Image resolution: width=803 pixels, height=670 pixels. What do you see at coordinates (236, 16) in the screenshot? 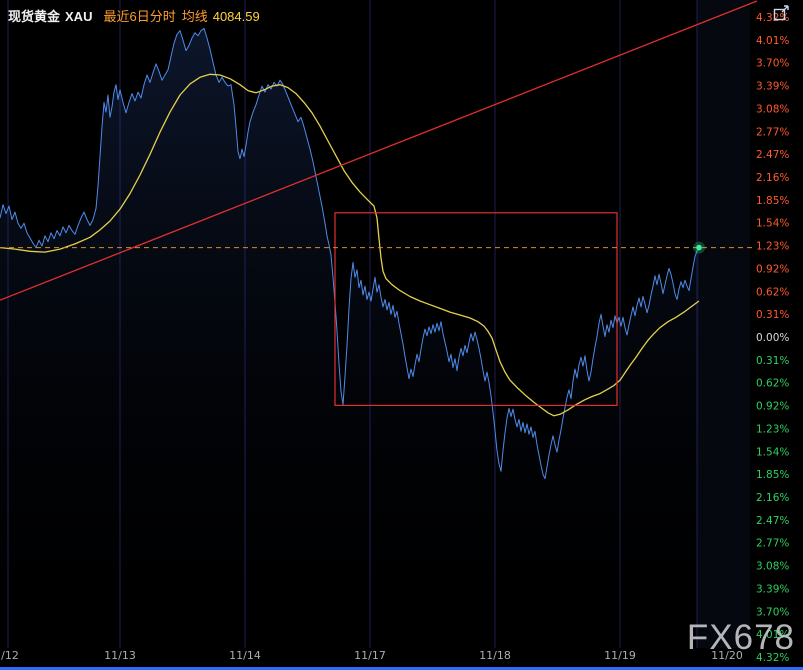
I see `ma-value: 4084.59` at bounding box center [236, 16].